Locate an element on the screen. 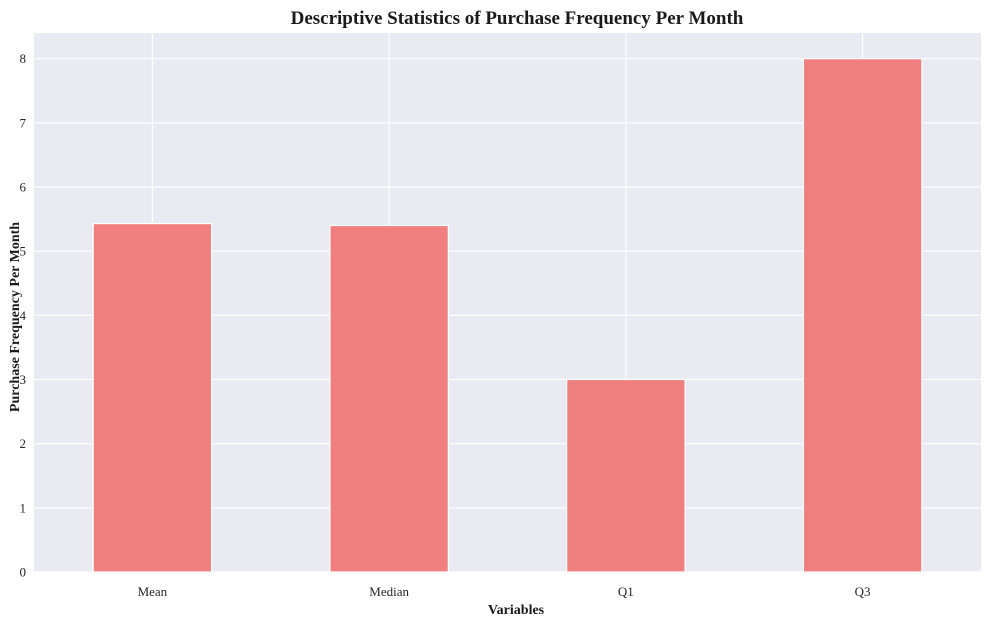 This screenshot has height=629, width=991. x-tick-labels: Mean Median Q1 Q3 is located at coordinates (504, 591).